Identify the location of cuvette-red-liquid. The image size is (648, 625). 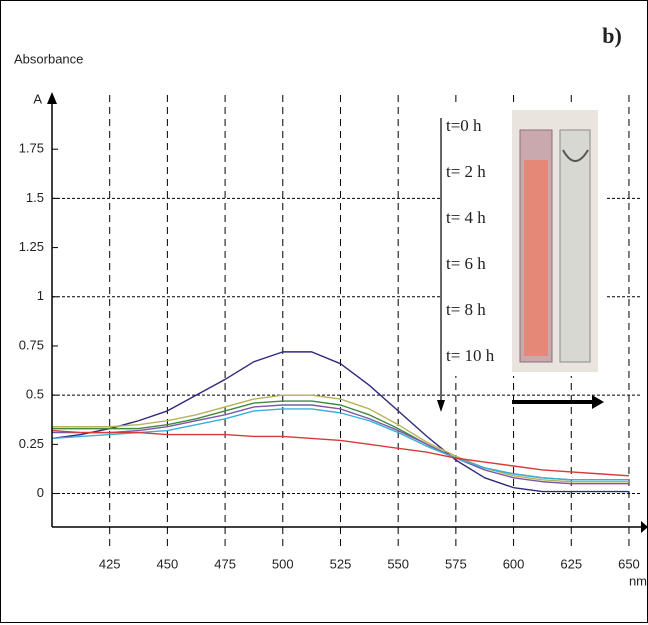
(536, 258).